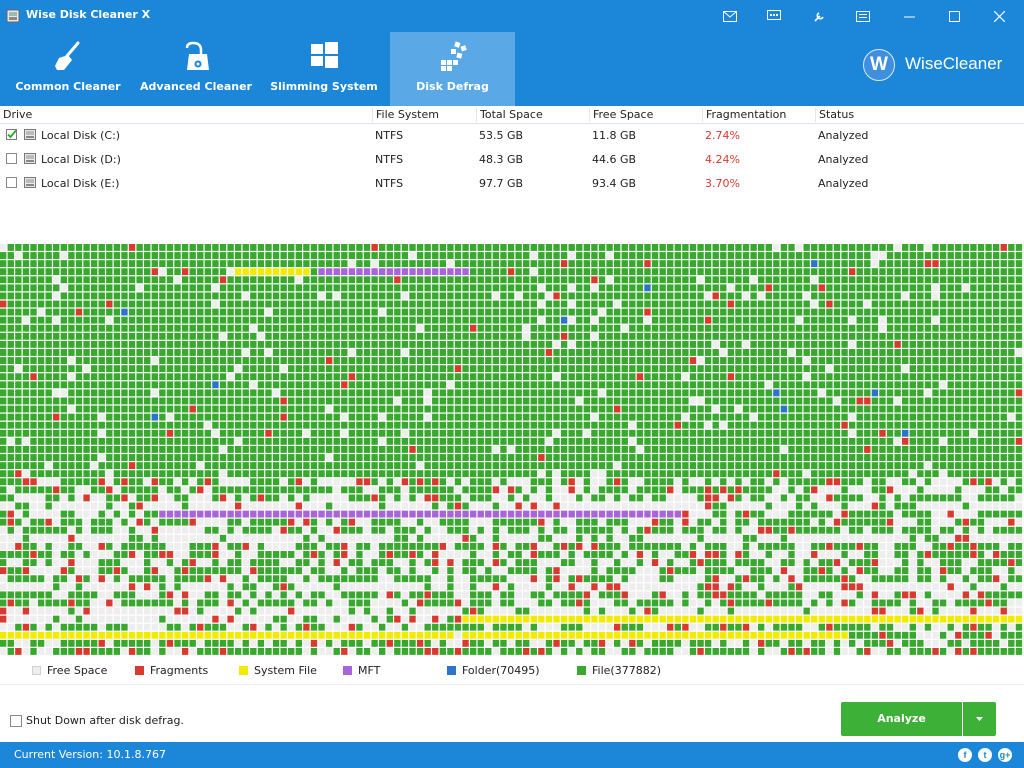 Image resolution: width=1024 pixels, height=768 pixels. I want to click on header: Wise Disk Cleaner X Common Cleaner, so click(512, 53).